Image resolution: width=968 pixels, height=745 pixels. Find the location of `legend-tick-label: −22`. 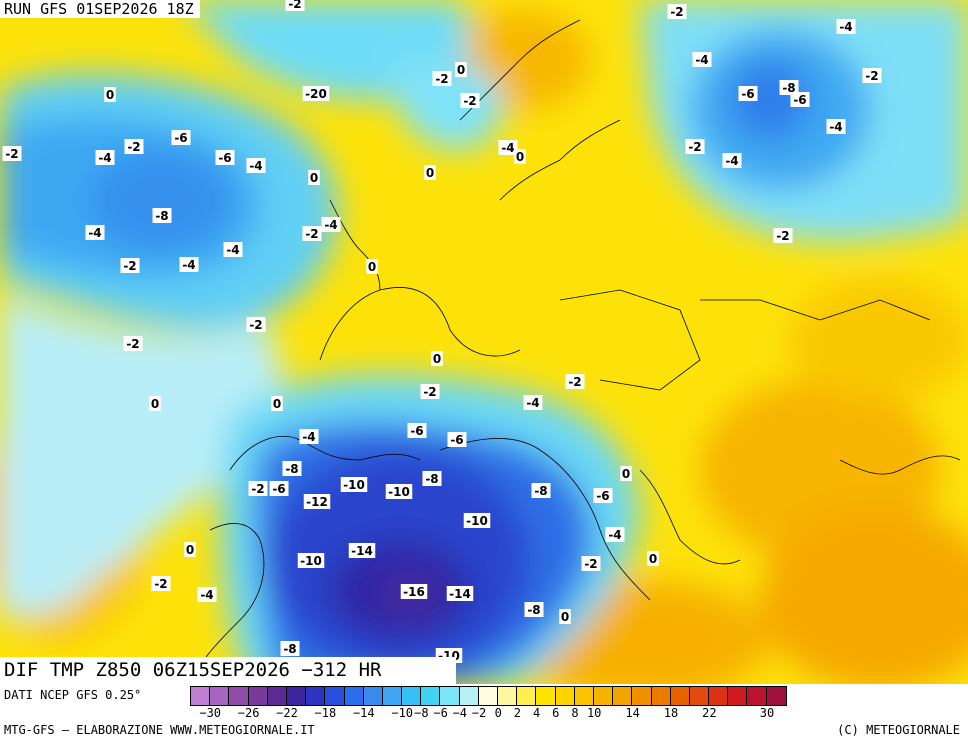

legend-tick-label: −22 is located at coordinates (287, 713).